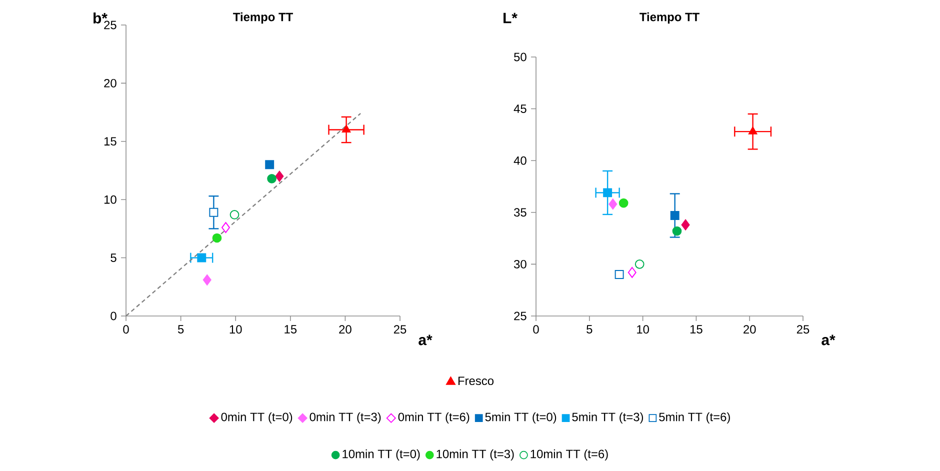  I want to click on y-tick-label: 5, so click(113, 258).